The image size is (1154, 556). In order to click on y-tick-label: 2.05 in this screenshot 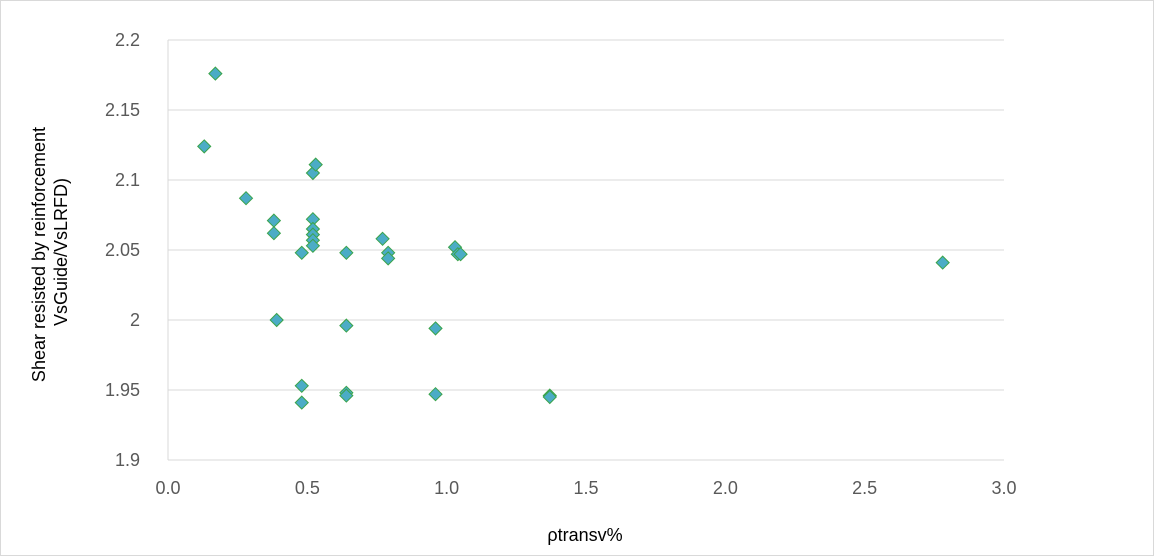, I will do `click(122, 250)`.